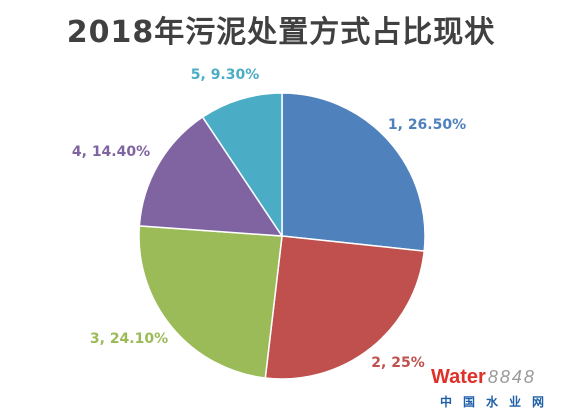  Describe the element at coordinates (235, 75) in the screenshot. I see `data-label-percent: 9.30%` at that location.